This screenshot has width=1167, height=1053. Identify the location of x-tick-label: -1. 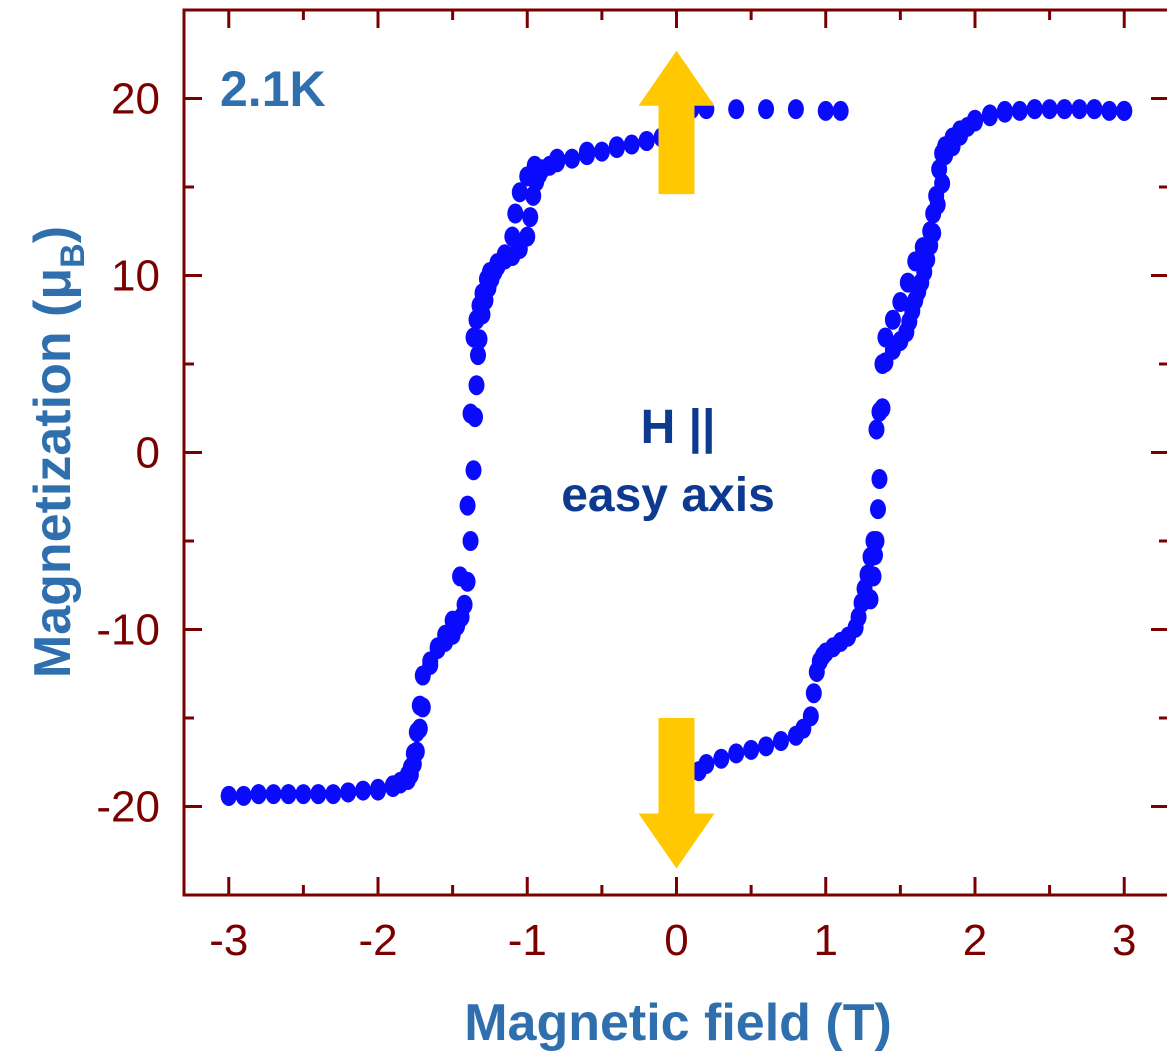
(527, 940).